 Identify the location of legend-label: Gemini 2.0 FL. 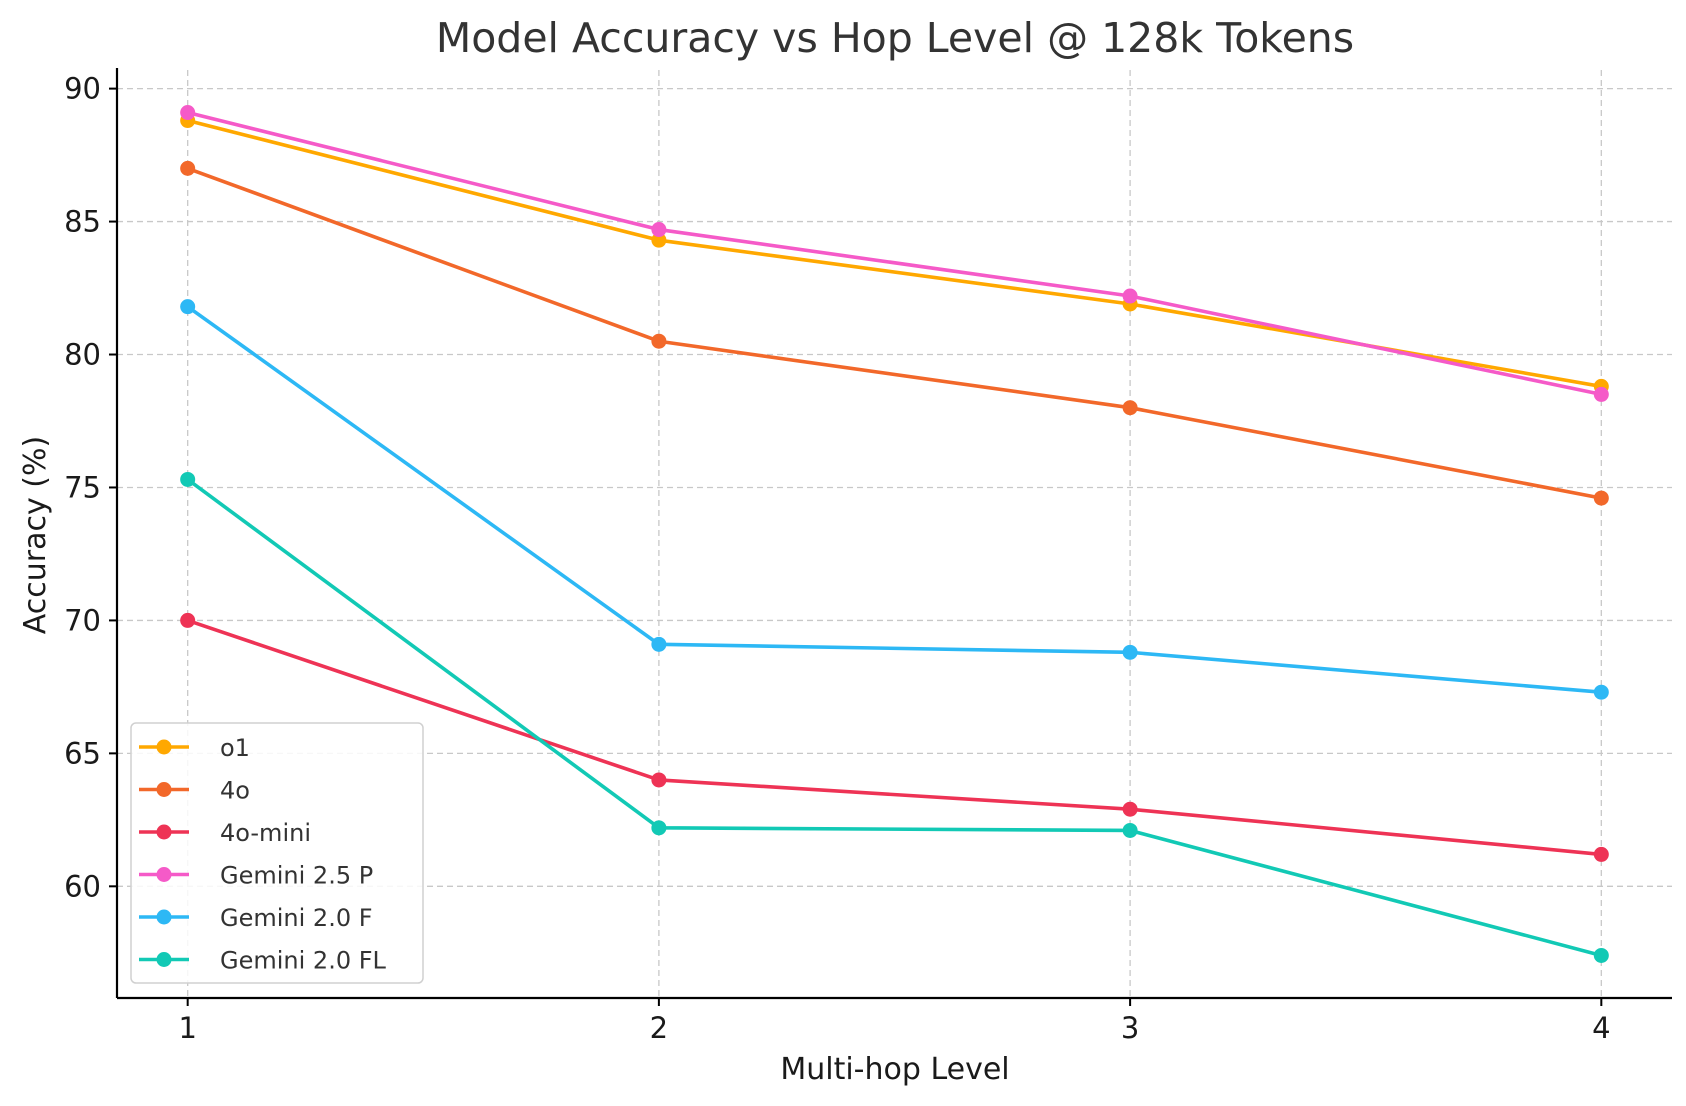
(303, 961).